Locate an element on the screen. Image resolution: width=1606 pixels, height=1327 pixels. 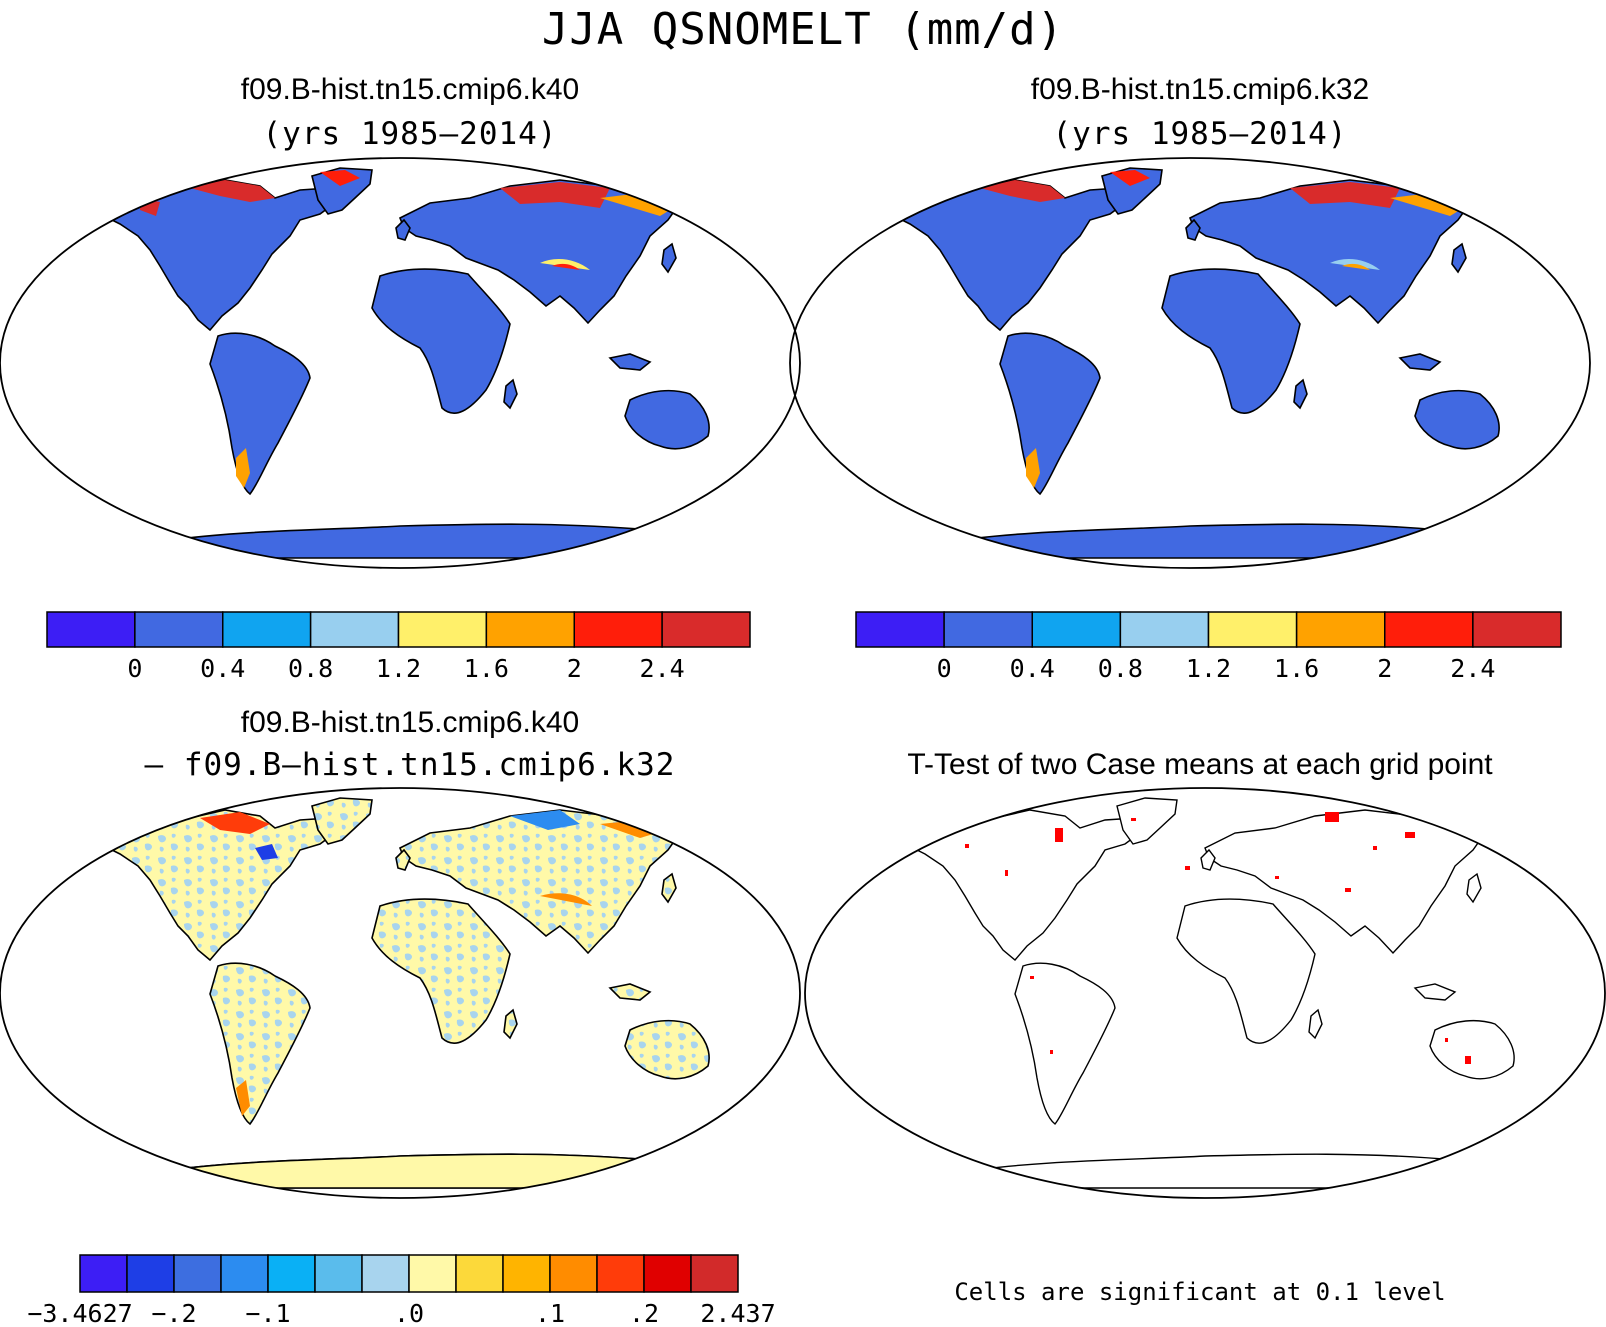
k40-colorbar-tick-label: 1.2 is located at coordinates (398, 668).